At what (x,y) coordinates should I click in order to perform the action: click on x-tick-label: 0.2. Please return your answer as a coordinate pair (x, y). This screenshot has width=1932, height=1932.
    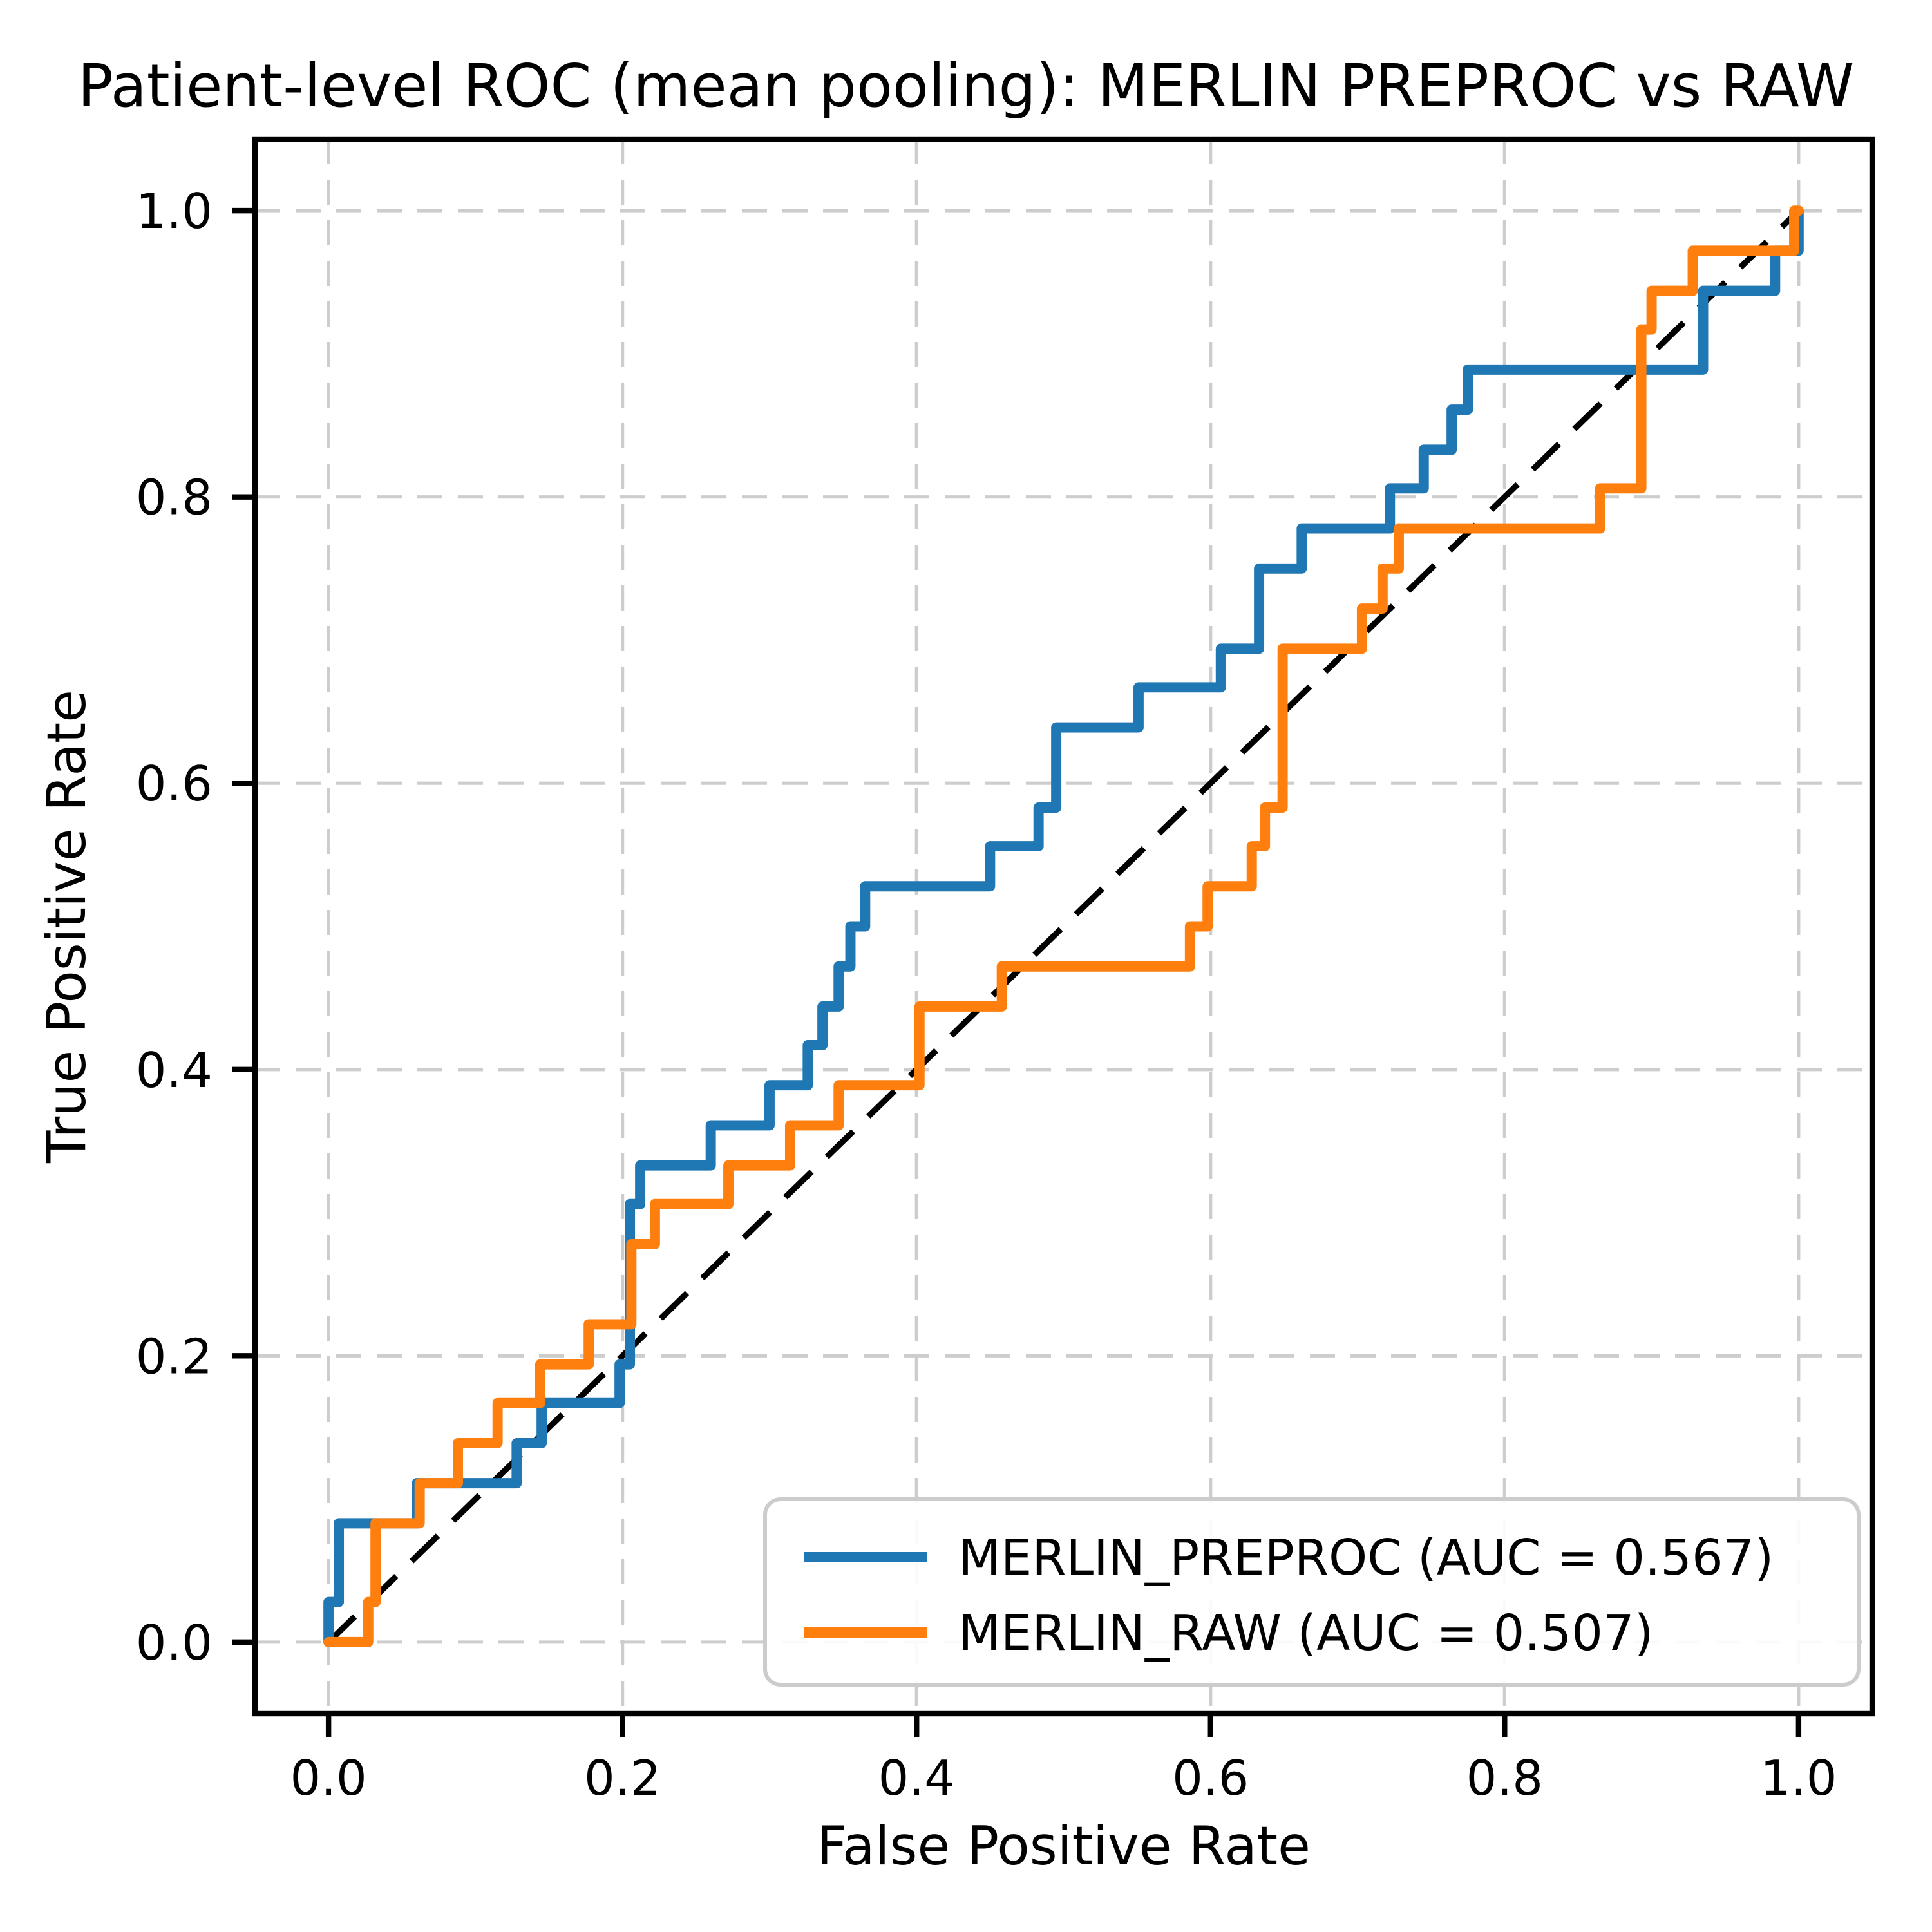
    Looking at the image, I should click on (622, 1778).